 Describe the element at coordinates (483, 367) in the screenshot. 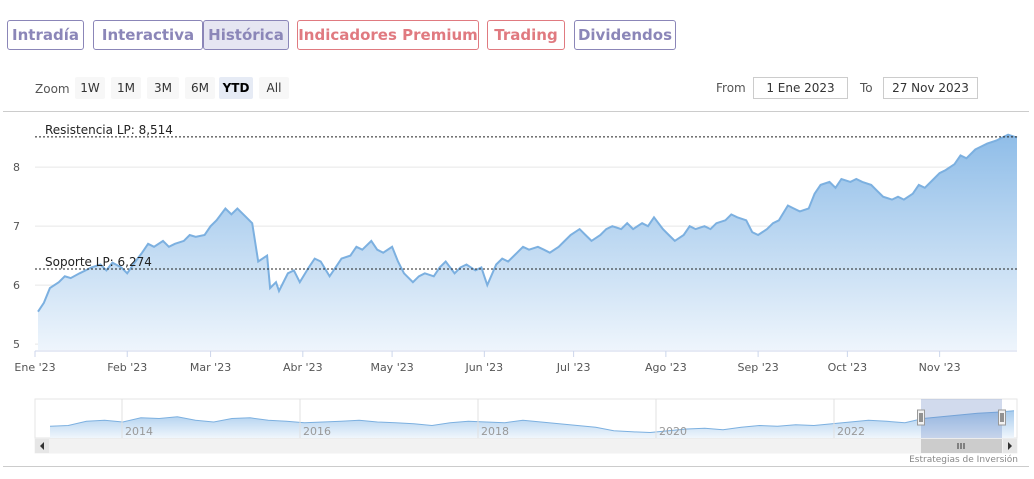

I see `x-tick-label: Jun '23` at that location.